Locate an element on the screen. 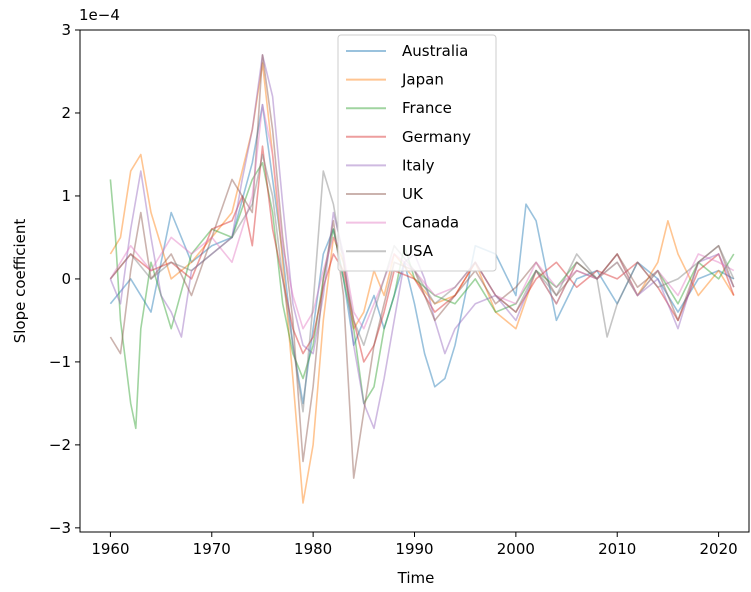  legend-label: Italy is located at coordinates (418, 165).